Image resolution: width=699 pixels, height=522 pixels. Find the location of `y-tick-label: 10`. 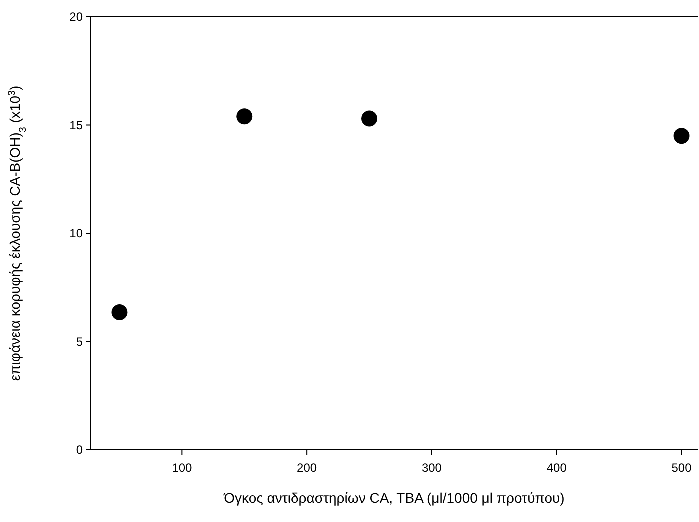

y-tick-label: 10 is located at coordinates (77, 233).